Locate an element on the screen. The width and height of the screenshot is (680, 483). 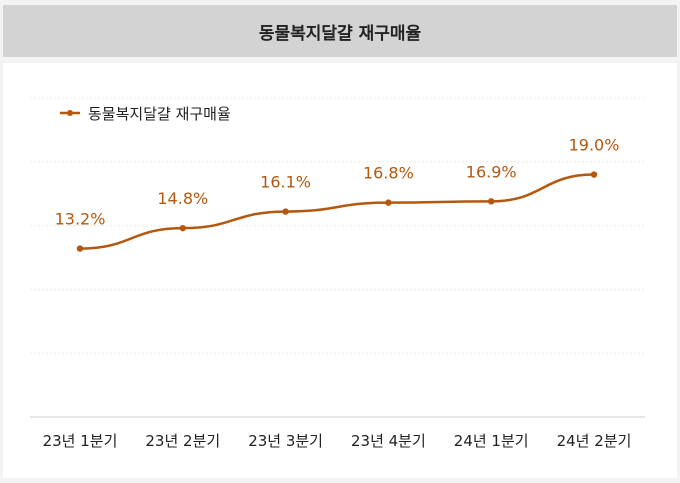
x-tick-label: 24년 2분기 is located at coordinates (594, 441).